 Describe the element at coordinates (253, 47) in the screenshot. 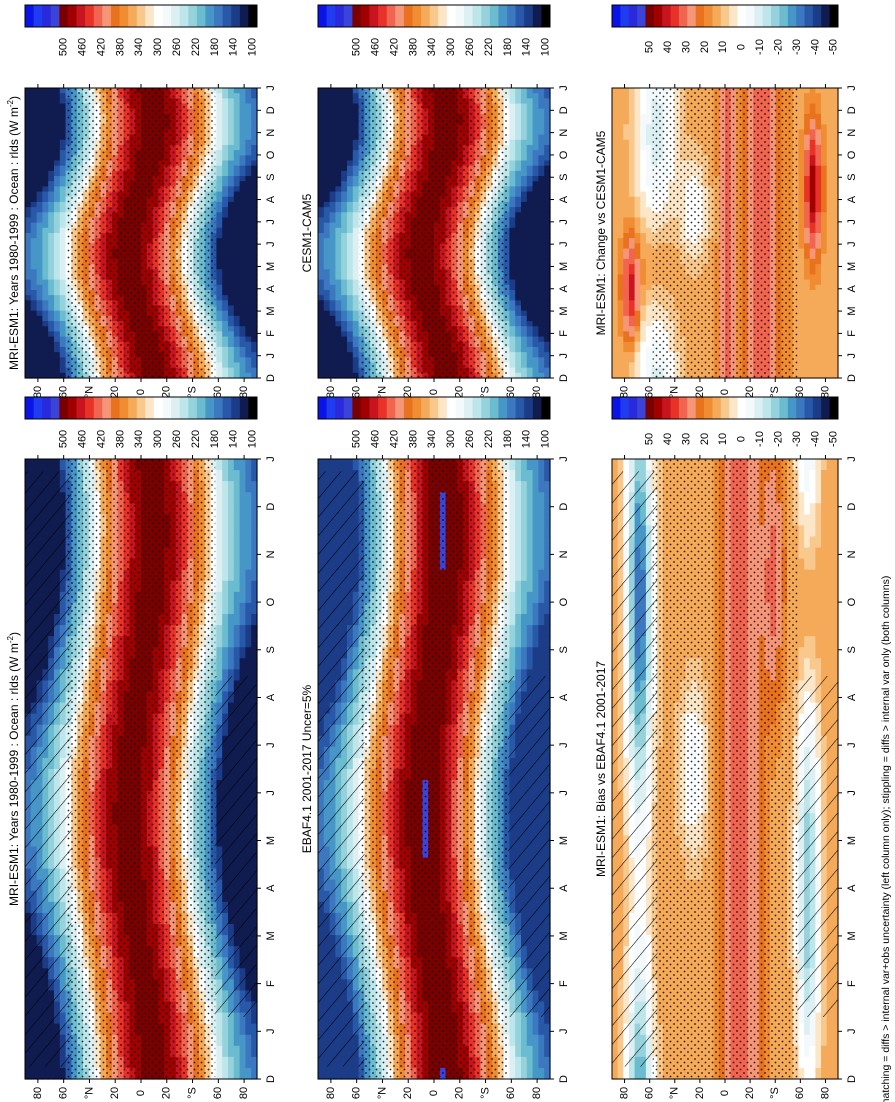

I see `colorbar-label: 100` at that location.